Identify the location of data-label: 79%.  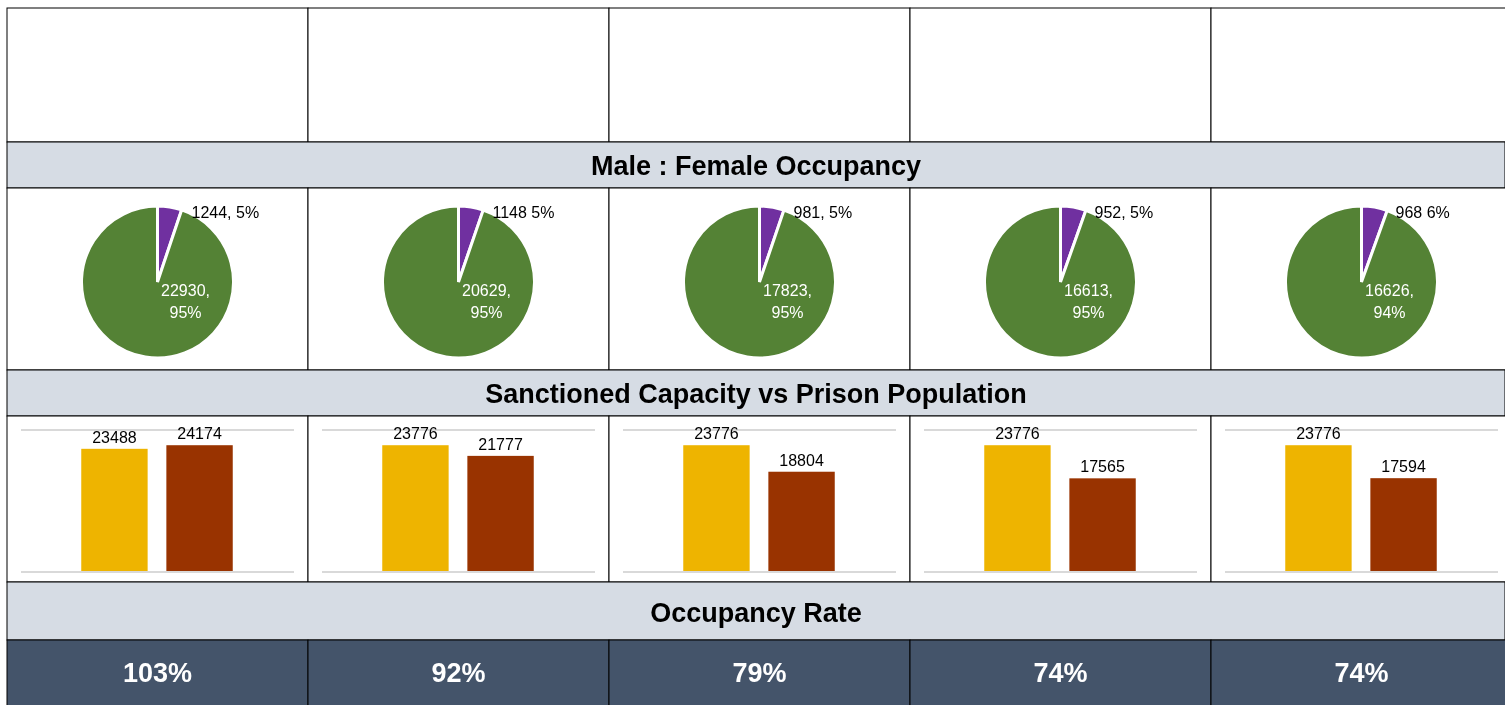
(759, 673).